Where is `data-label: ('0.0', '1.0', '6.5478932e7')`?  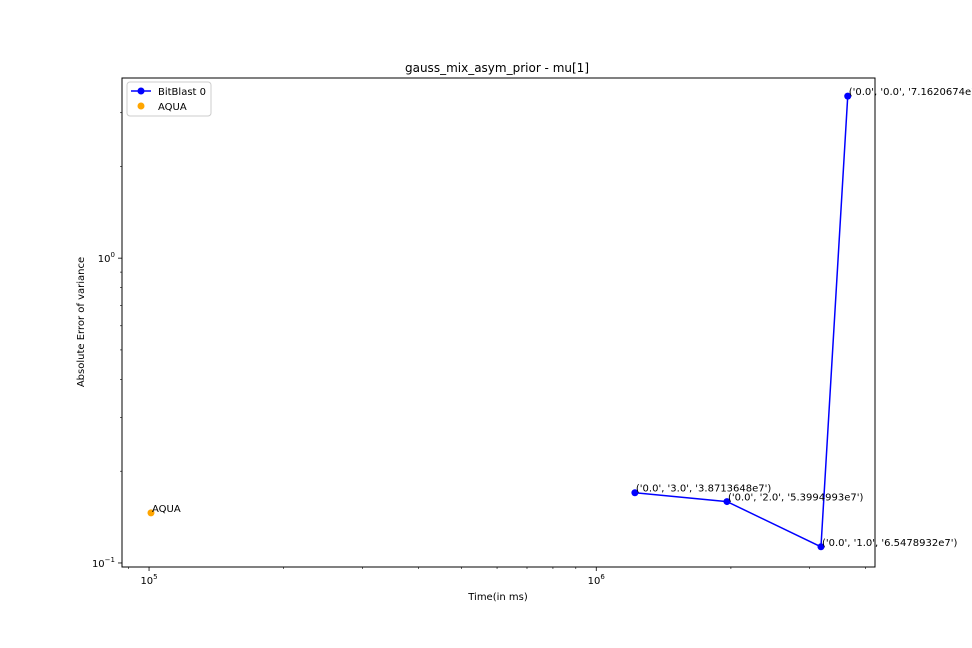
data-label: ('0.0', '1.0', '6.5478932e7') is located at coordinates (890, 543).